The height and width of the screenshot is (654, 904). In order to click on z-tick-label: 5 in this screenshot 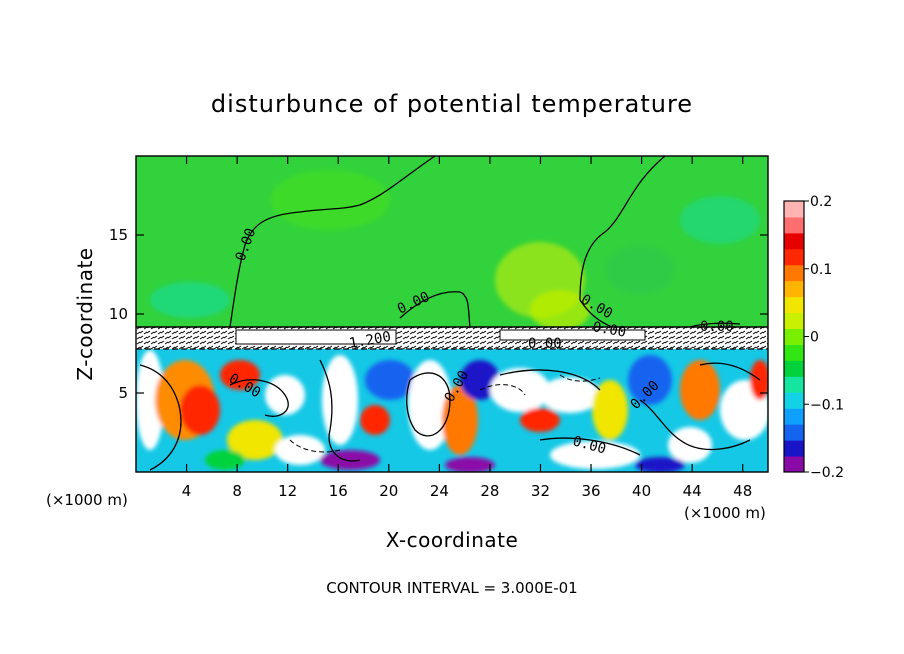, I will do `click(123, 393)`.